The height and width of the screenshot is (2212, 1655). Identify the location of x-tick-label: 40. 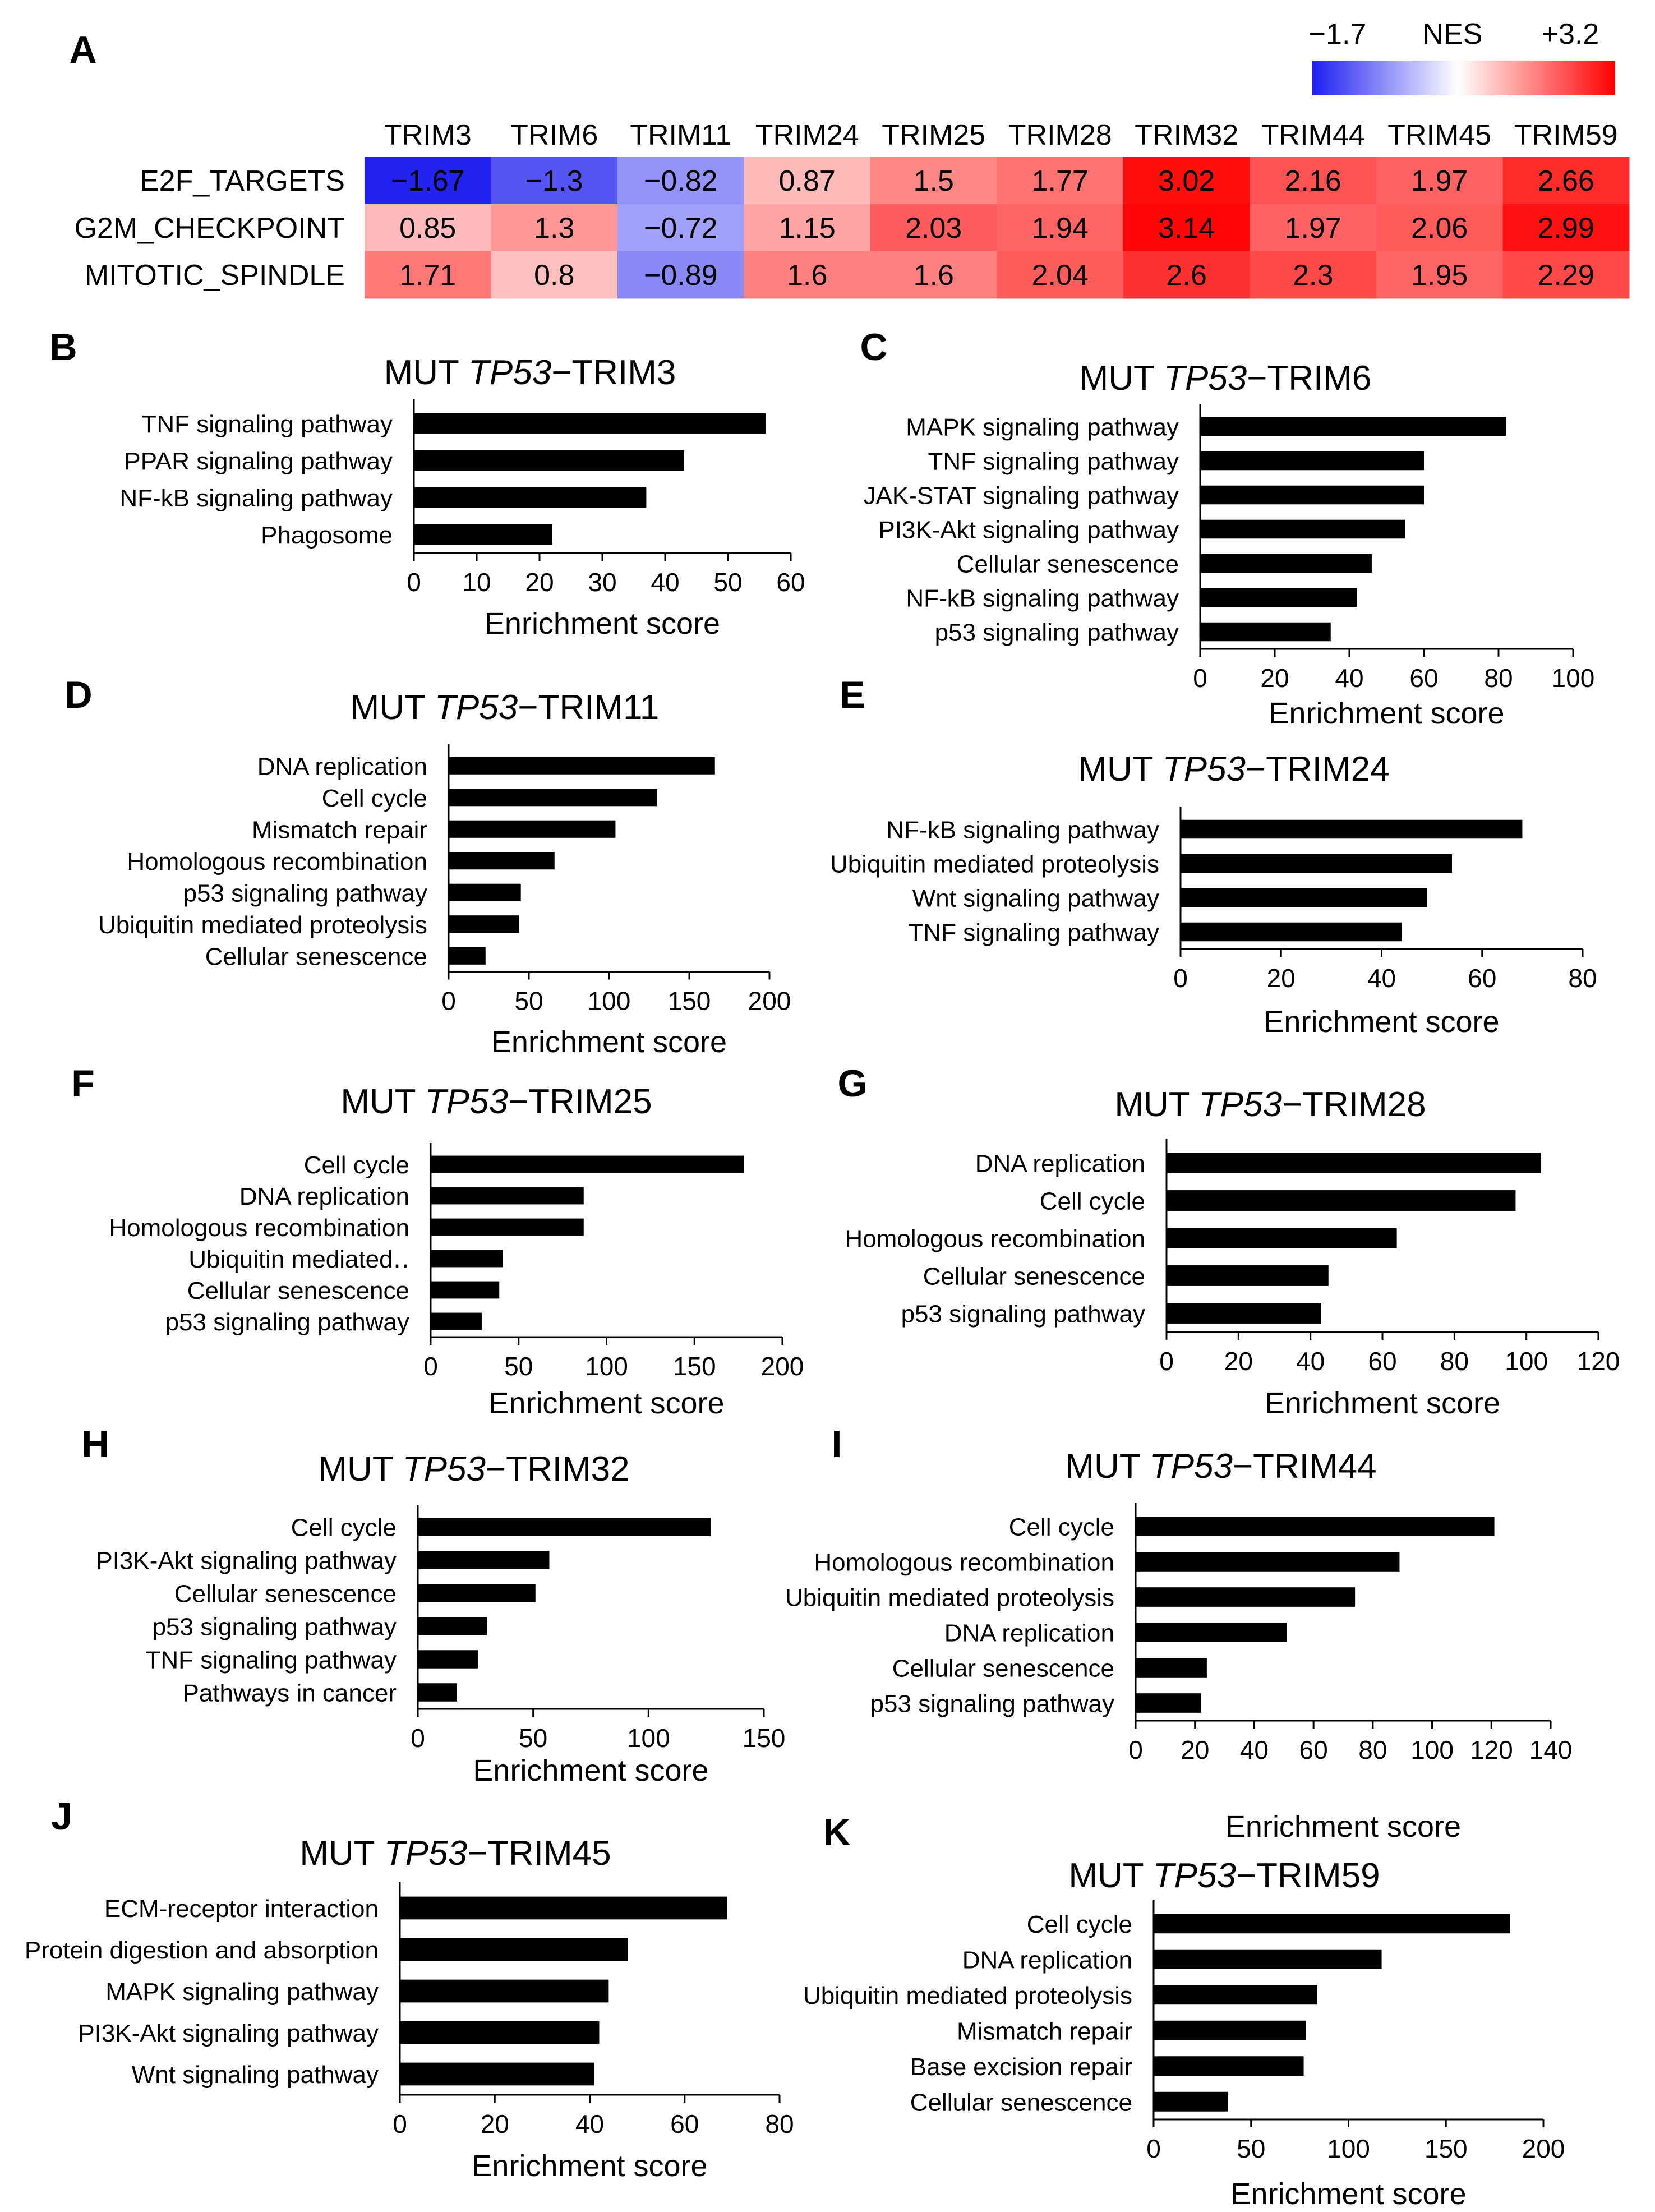
(1382, 978).